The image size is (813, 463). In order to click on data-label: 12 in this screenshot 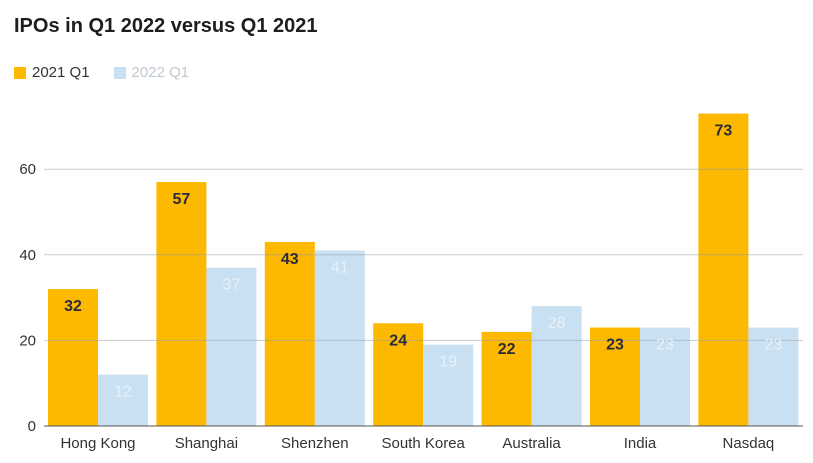, I will do `click(123, 392)`.